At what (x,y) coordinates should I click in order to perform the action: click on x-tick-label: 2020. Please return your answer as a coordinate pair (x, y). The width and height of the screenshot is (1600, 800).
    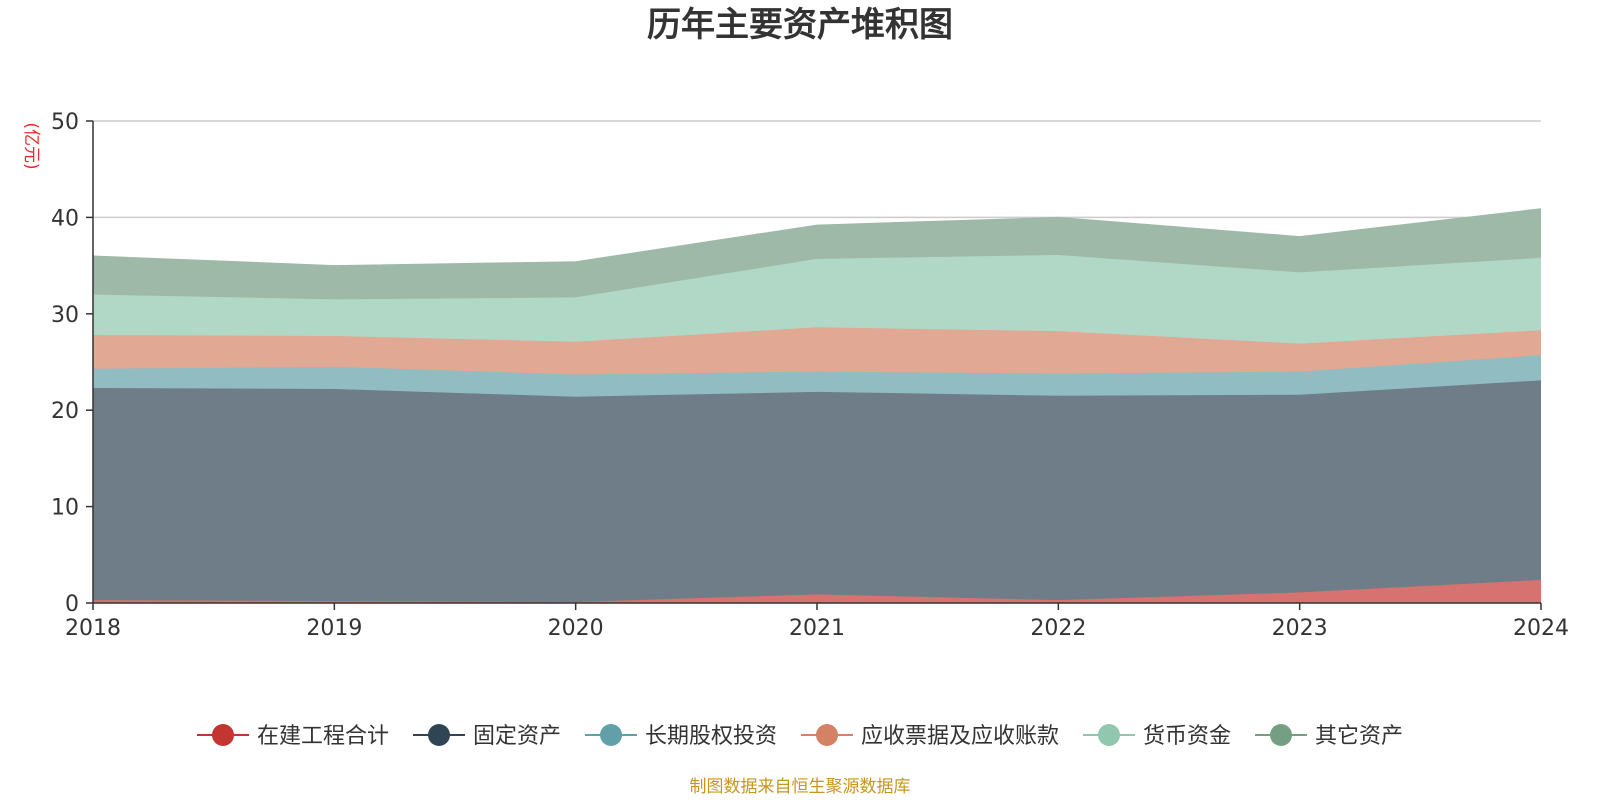
    Looking at the image, I should click on (576, 628).